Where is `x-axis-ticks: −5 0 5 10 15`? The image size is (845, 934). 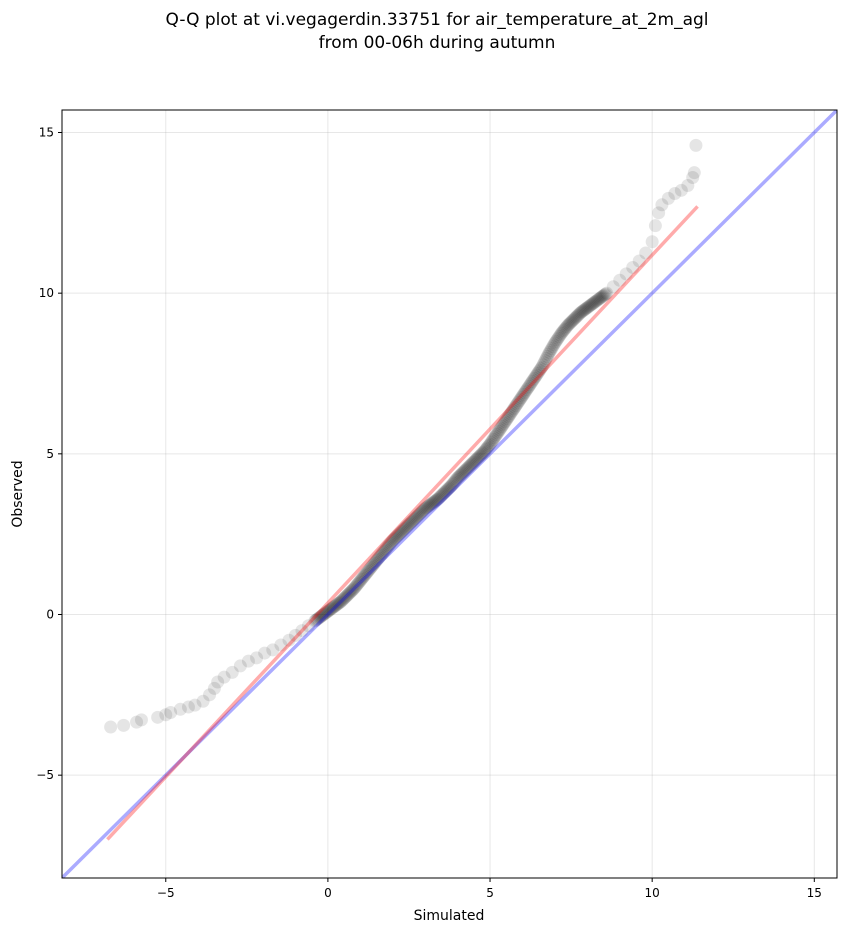
x-axis-ticks: −5 0 5 10 15 is located at coordinates (489, 889).